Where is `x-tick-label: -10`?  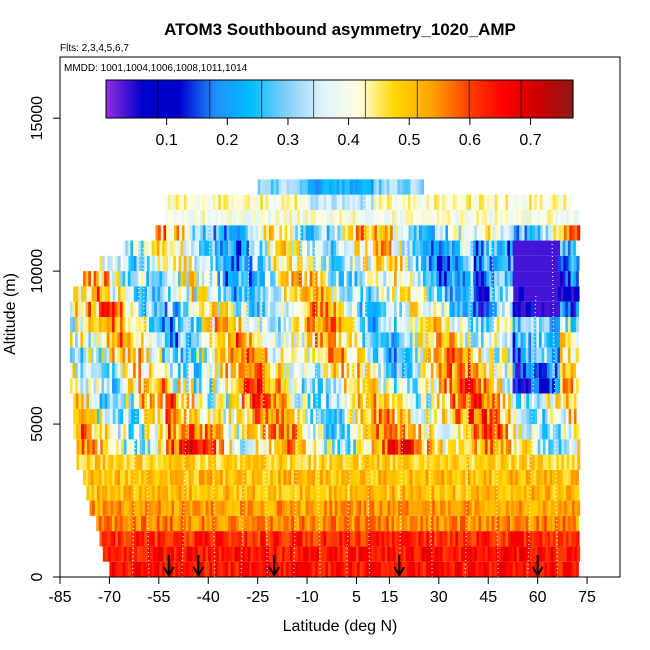 x-tick-label: -10 is located at coordinates (306, 597).